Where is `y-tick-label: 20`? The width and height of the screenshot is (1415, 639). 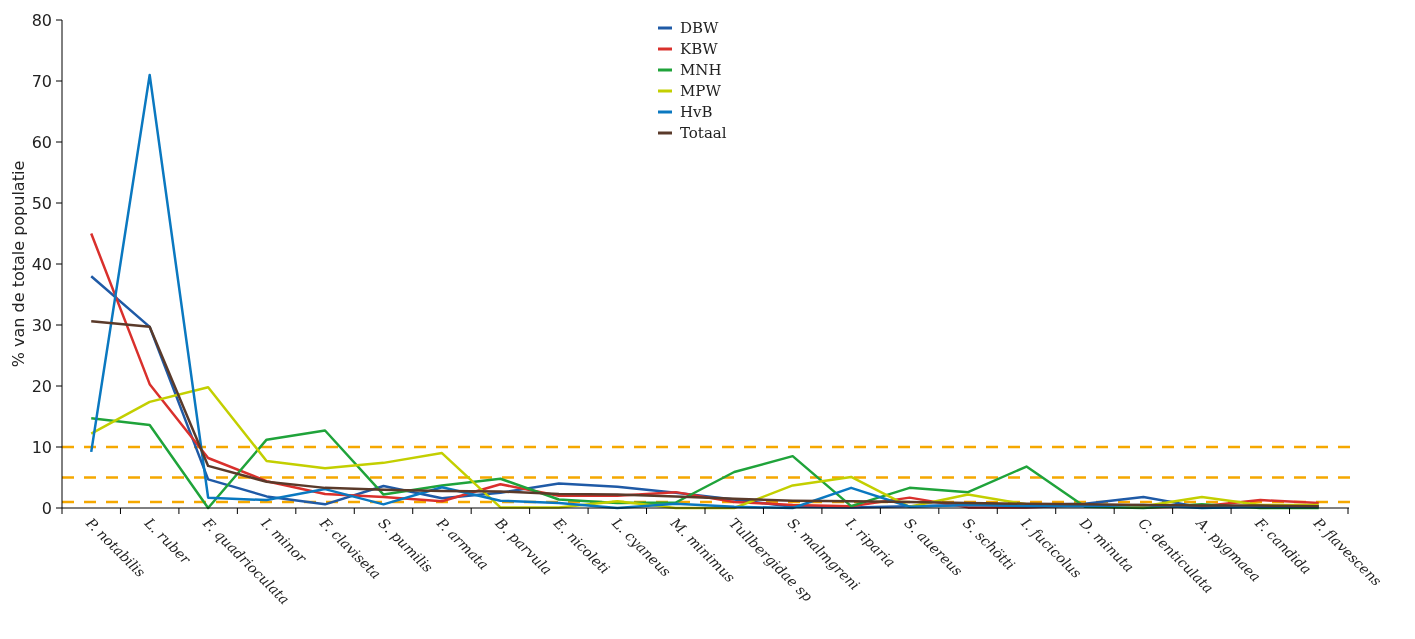
y-tick-label: 20 is located at coordinates (41, 386).